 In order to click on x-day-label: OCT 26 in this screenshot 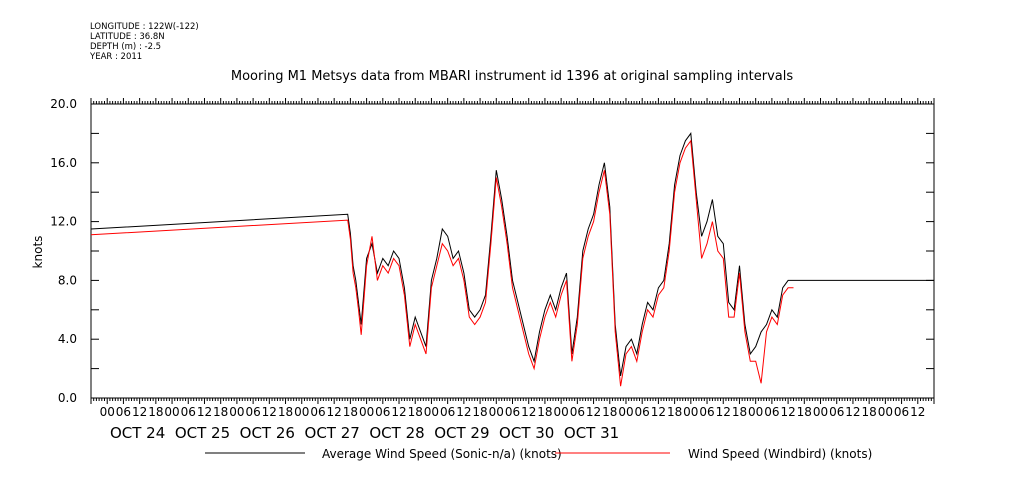, I will do `click(267, 433)`.